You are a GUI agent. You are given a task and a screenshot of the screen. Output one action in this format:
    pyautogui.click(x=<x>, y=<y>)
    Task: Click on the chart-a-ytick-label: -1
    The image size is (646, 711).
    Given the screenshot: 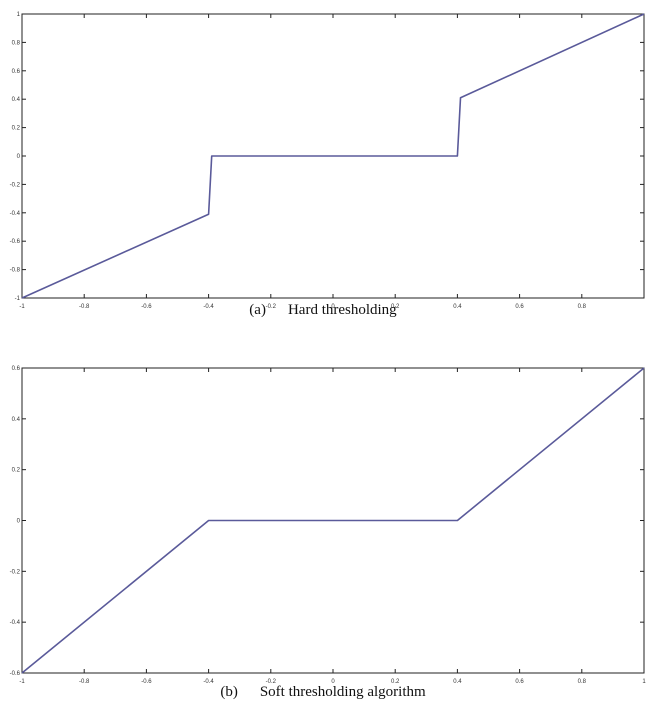 What is the action you would take?
    pyautogui.click(x=18, y=299)
    